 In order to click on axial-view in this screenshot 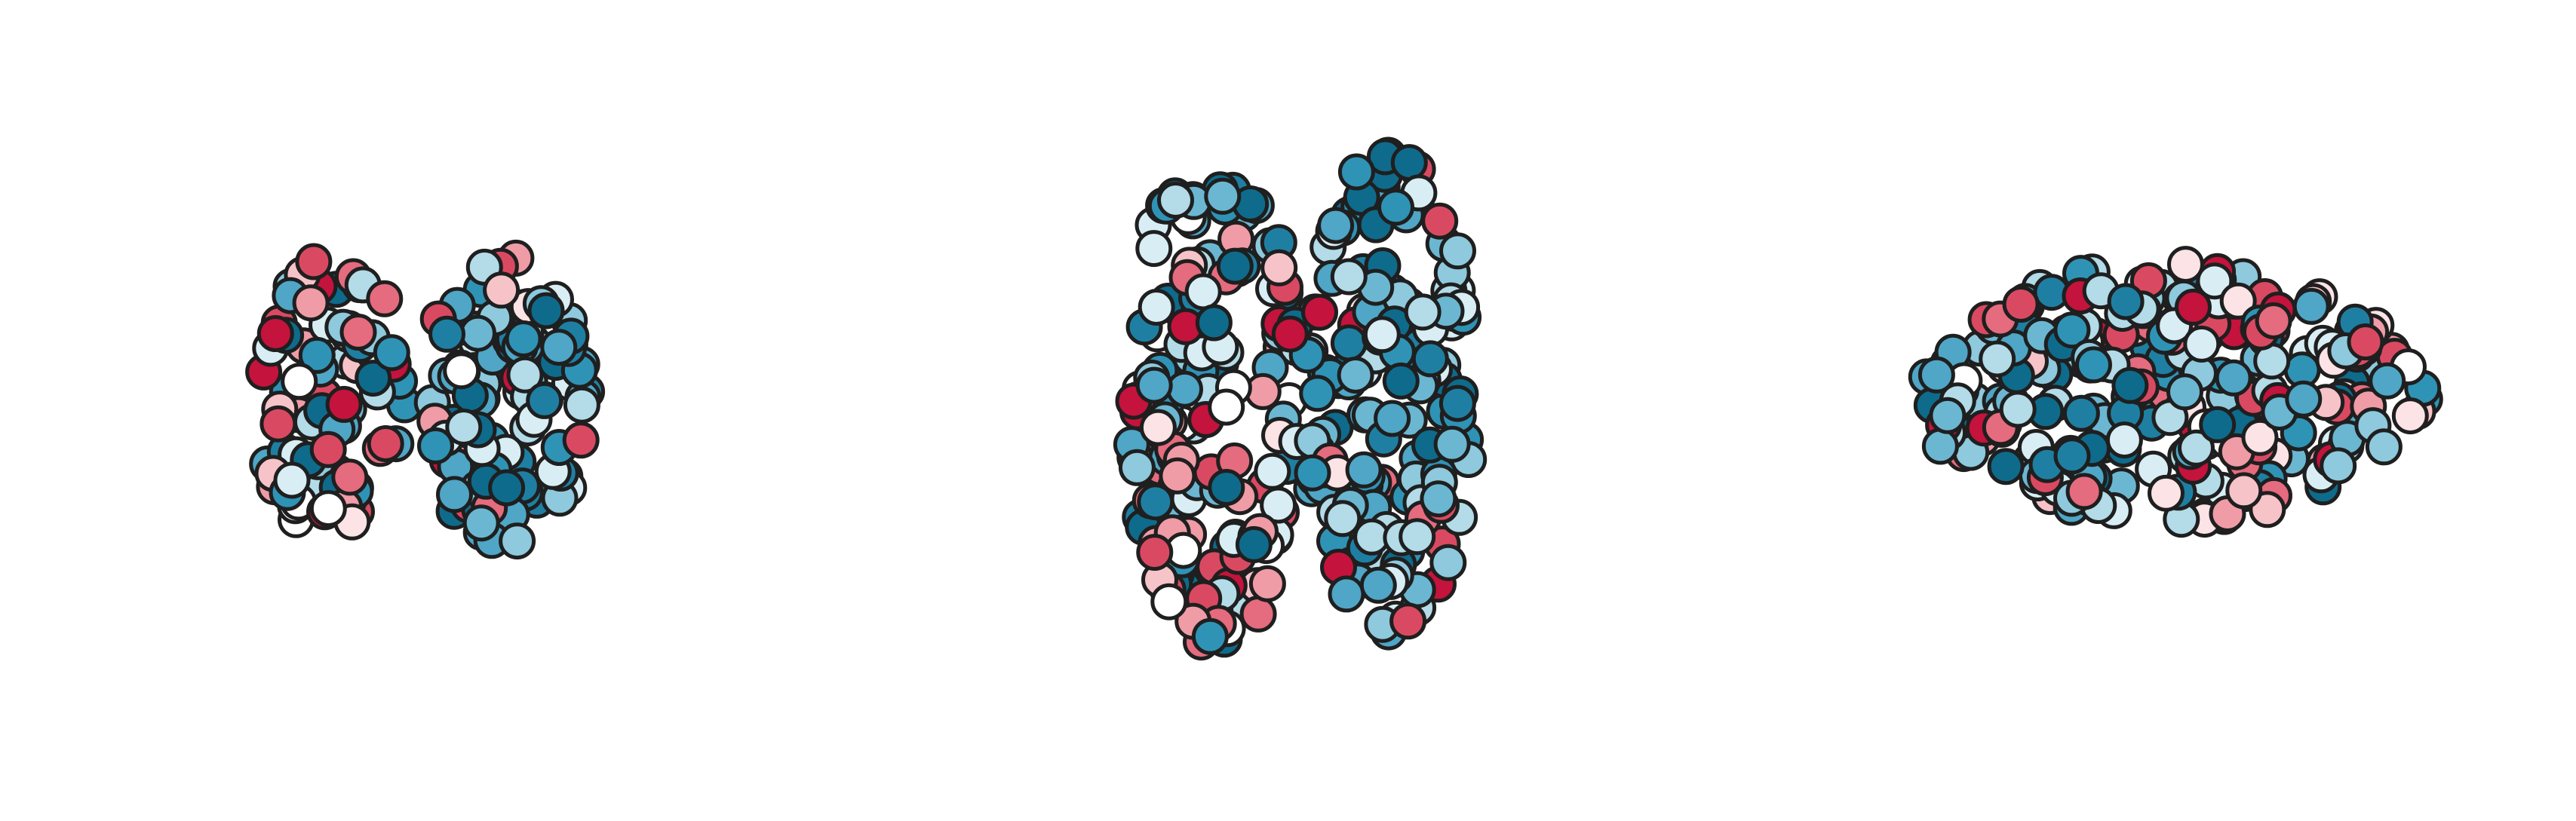, I will do `click(1300, 398)`.